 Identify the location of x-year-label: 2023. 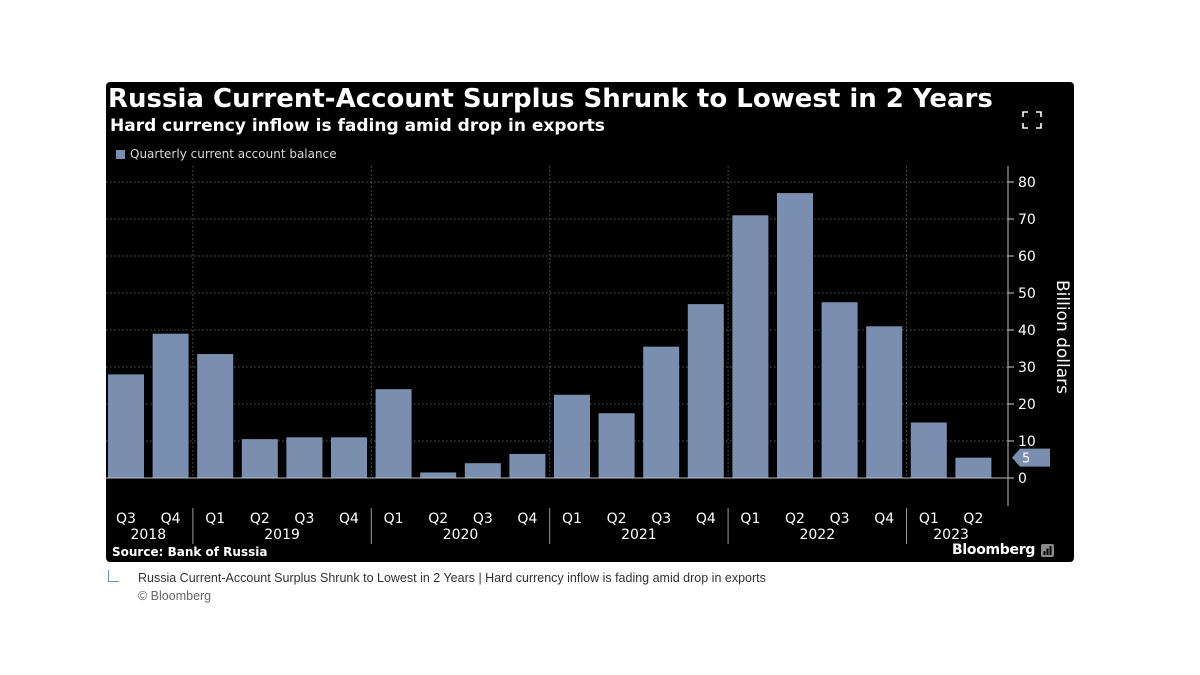
(951, 535).